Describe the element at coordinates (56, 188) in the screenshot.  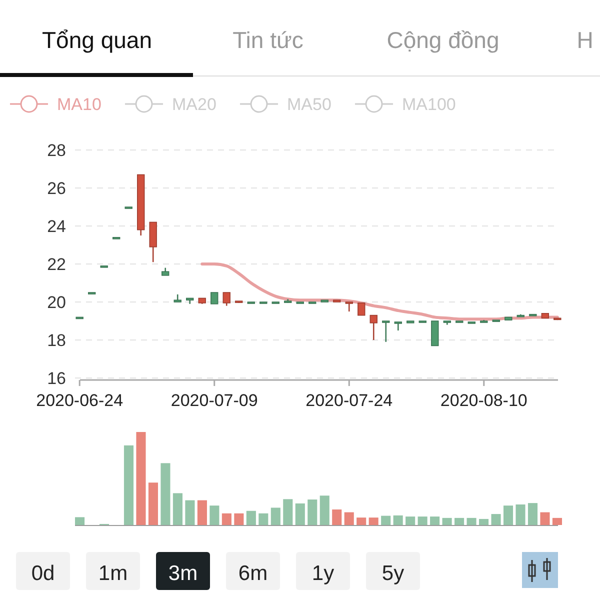
I see `y-tick-label: 26` at that location.